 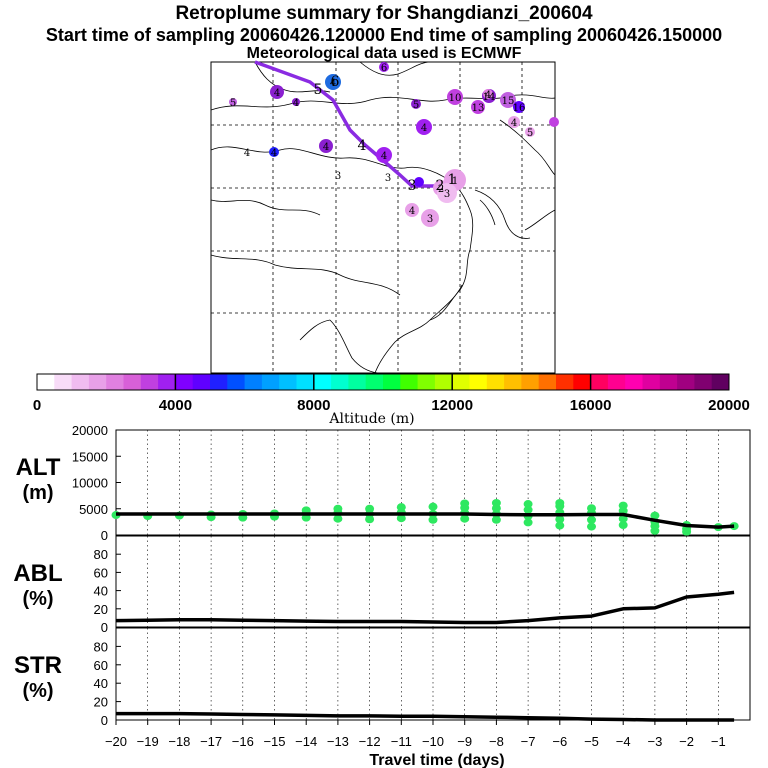 I want to click on colorbar-tick-label: 0, so click(x=37, y=405).